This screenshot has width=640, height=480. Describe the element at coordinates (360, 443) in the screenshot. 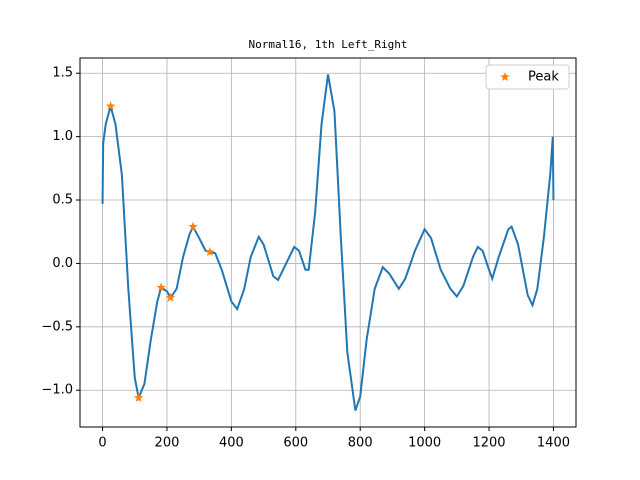

I see `x-tick-label: 800` at that location.